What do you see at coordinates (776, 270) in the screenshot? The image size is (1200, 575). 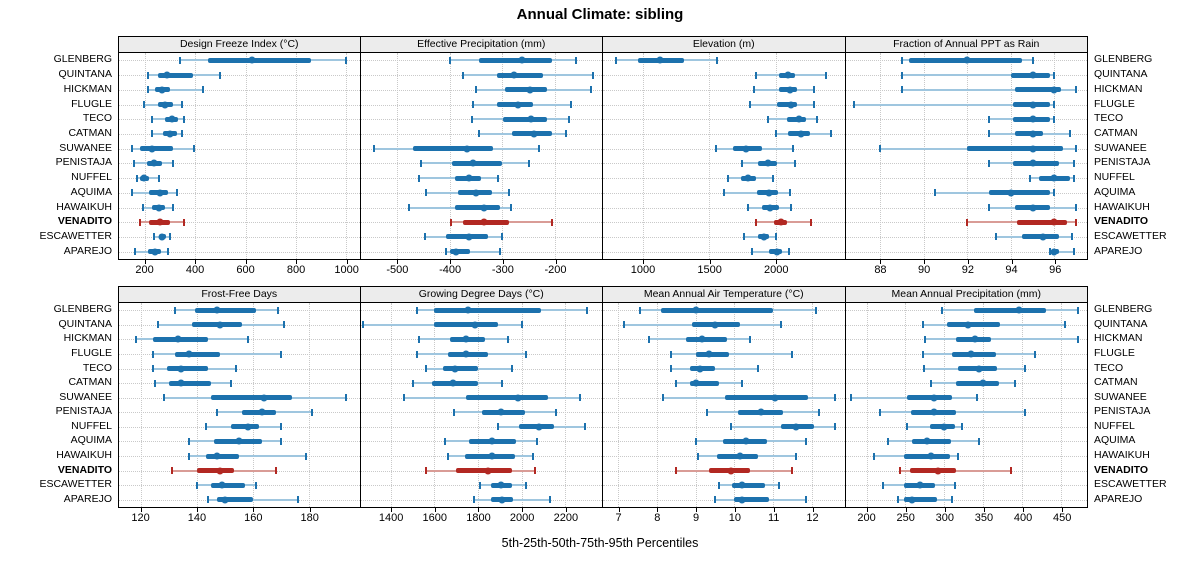 I see `axis-tick-label: 2000` at bounding box center [776, 270].